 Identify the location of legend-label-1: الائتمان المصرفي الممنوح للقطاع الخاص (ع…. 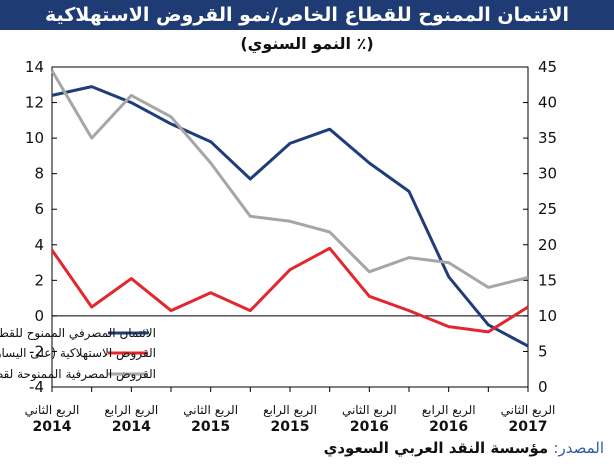
(78, 333).